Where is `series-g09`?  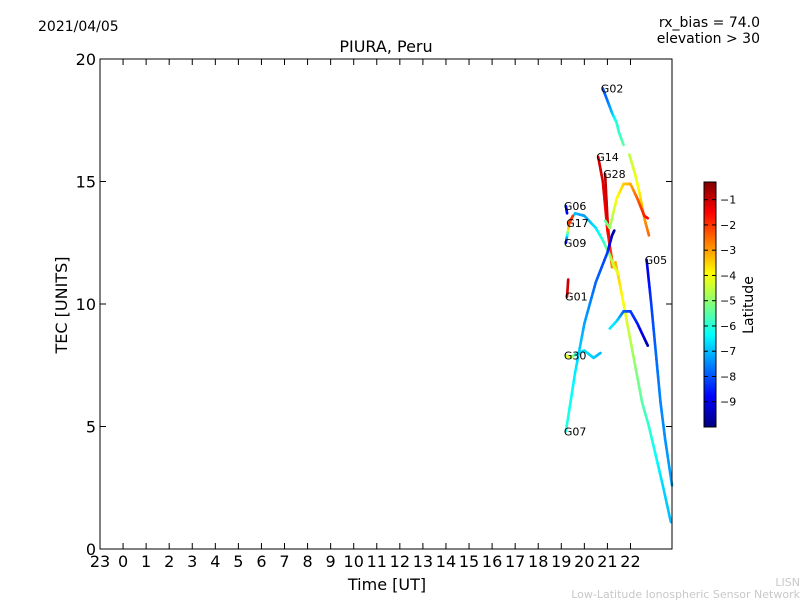
series-g09 is located at coordinates (569, 229).